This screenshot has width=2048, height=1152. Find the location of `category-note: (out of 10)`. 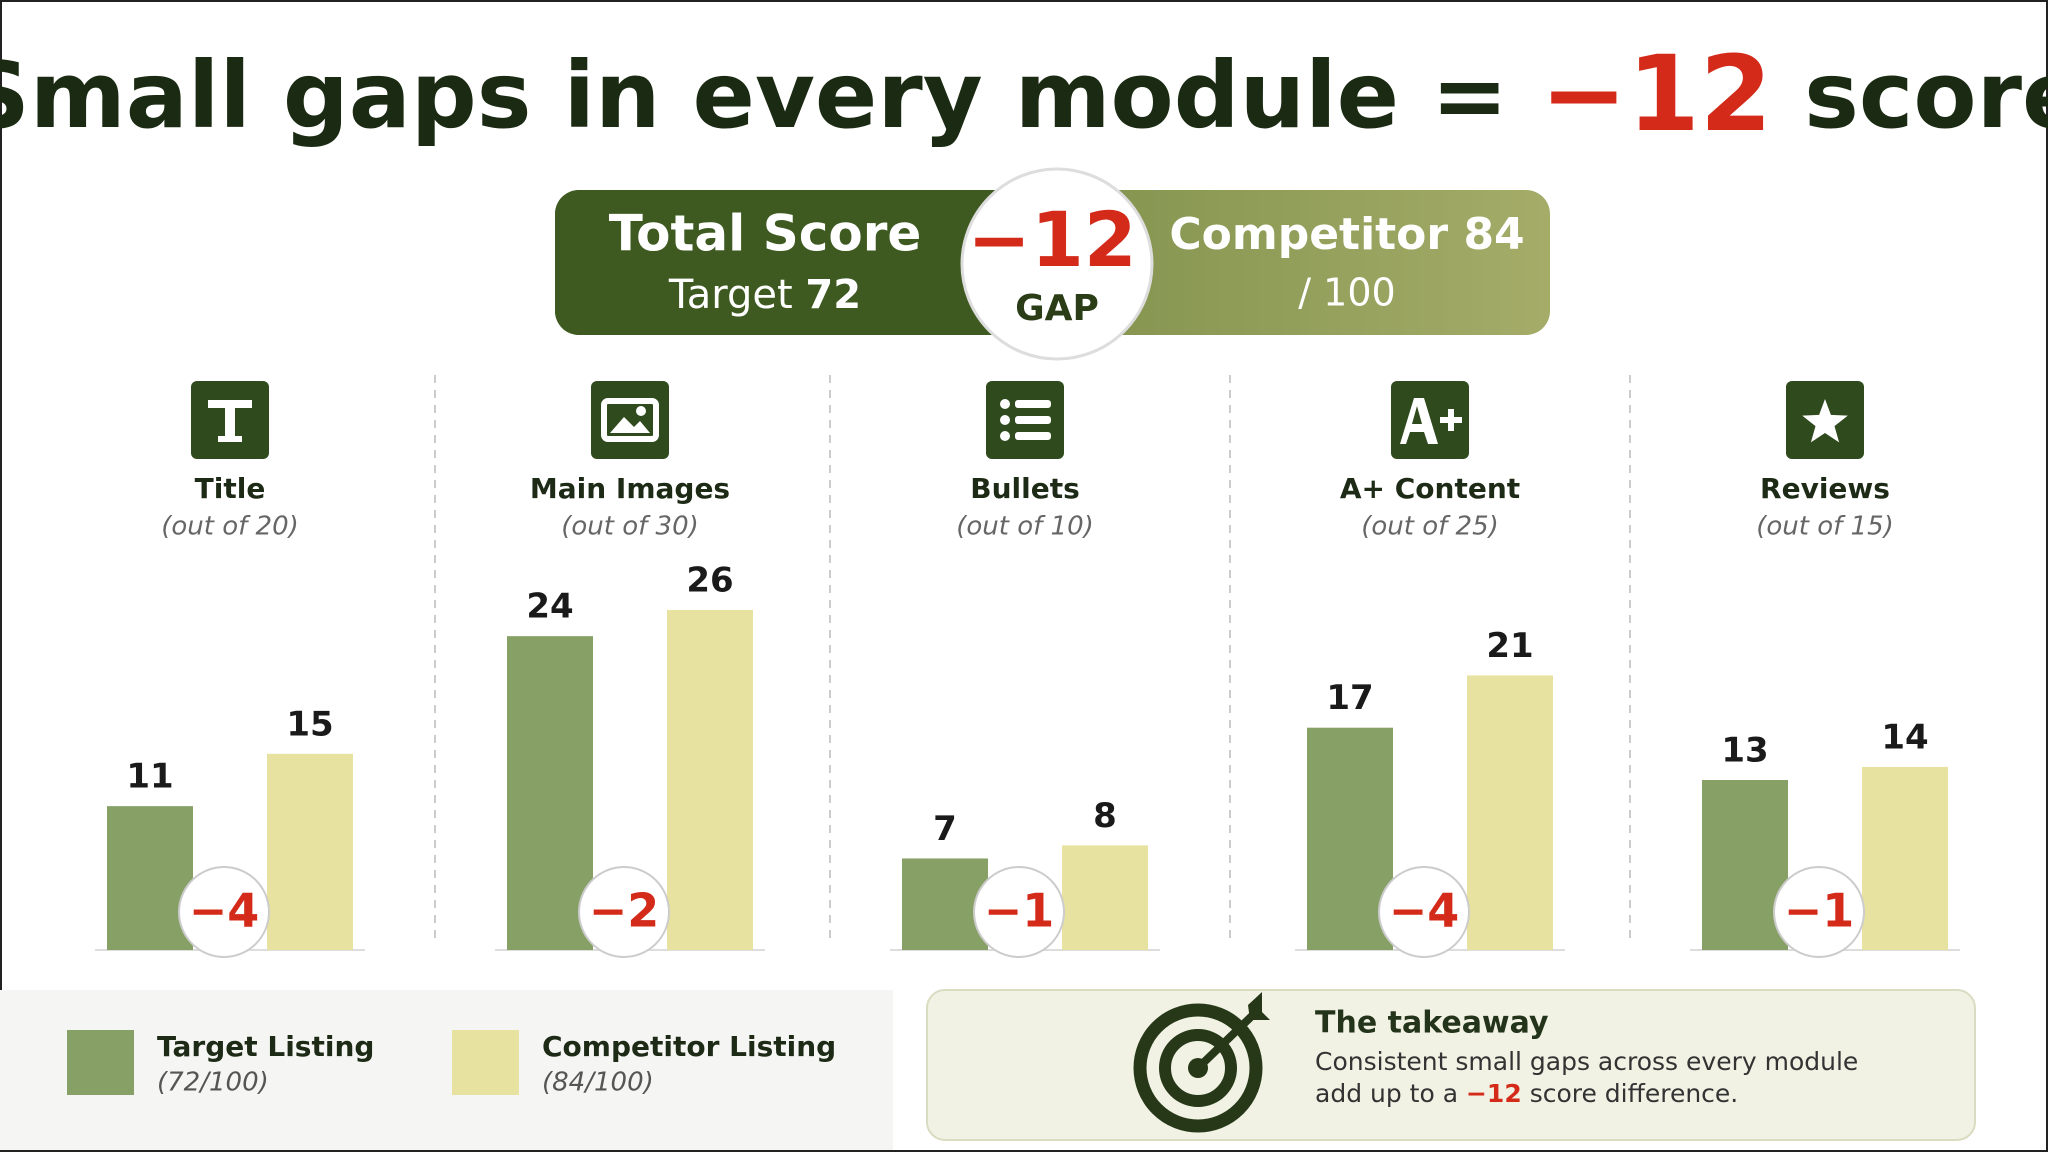

category-note: (out of 10) is located at coordinates (1025, 527).